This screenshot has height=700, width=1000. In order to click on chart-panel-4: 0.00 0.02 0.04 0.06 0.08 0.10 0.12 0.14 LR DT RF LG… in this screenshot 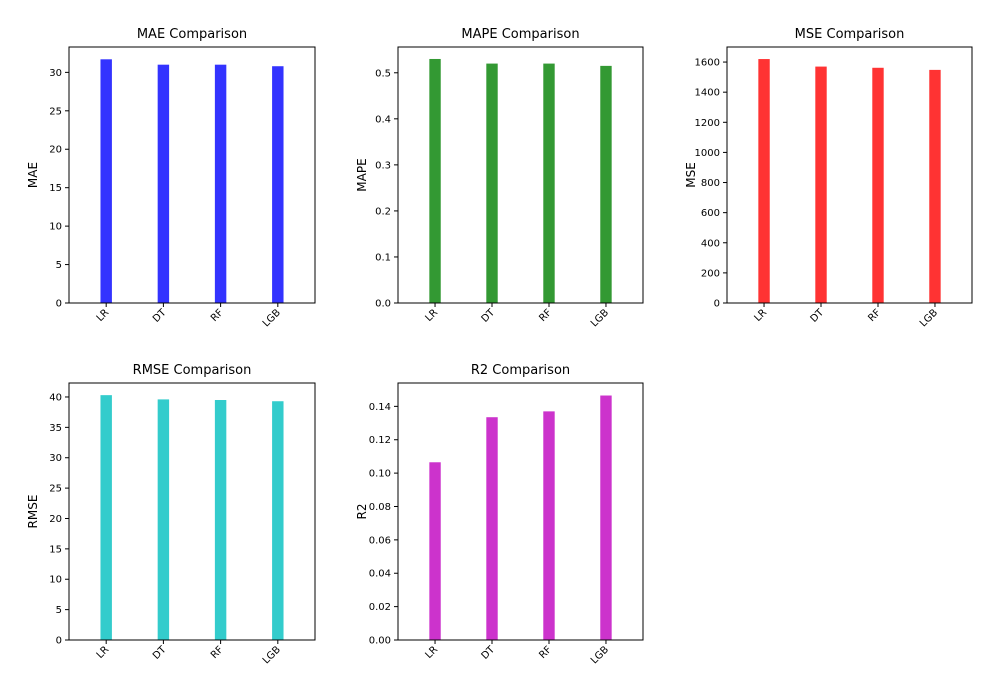, I will do `click(499, 514)`.